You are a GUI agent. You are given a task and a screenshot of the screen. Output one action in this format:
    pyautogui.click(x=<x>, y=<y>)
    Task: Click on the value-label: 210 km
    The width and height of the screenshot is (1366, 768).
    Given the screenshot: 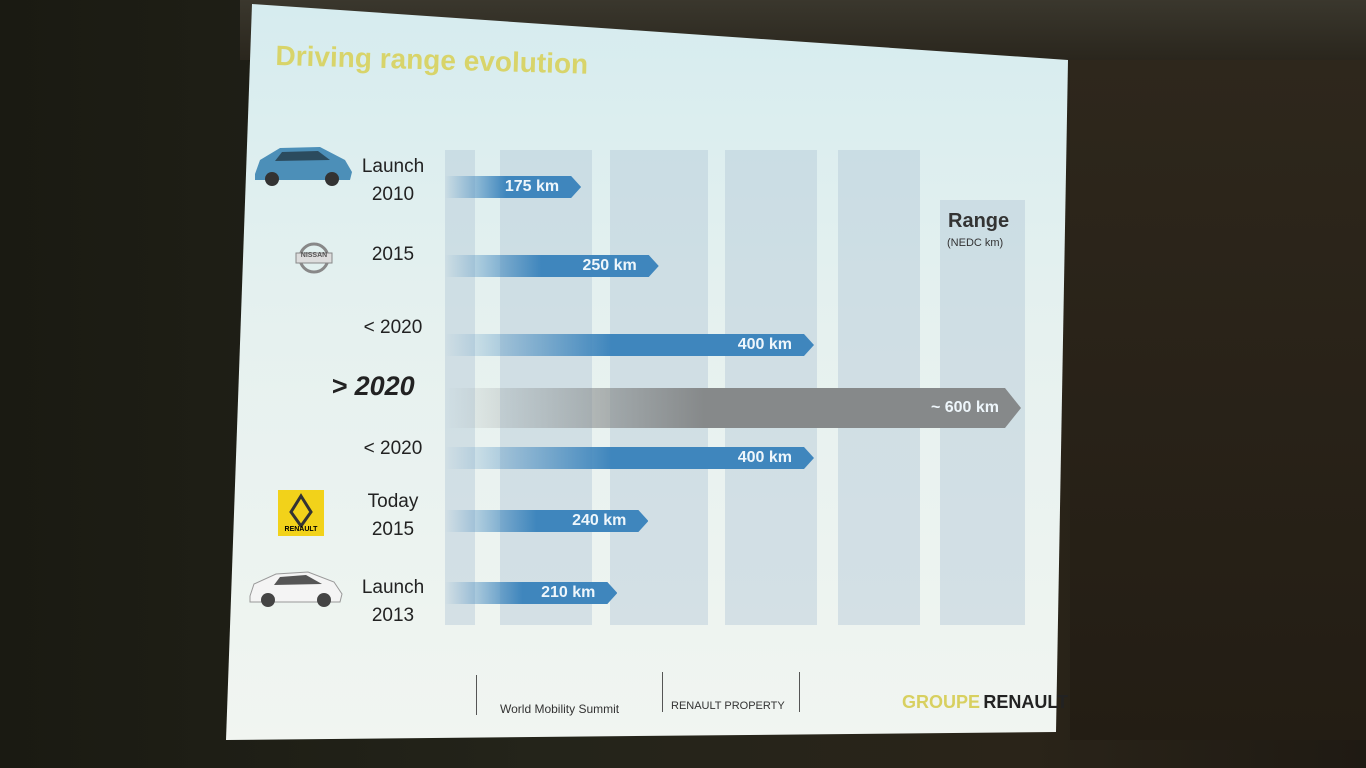 What is the action you would take?
    pyautogui.click(x=568, y=592)
    